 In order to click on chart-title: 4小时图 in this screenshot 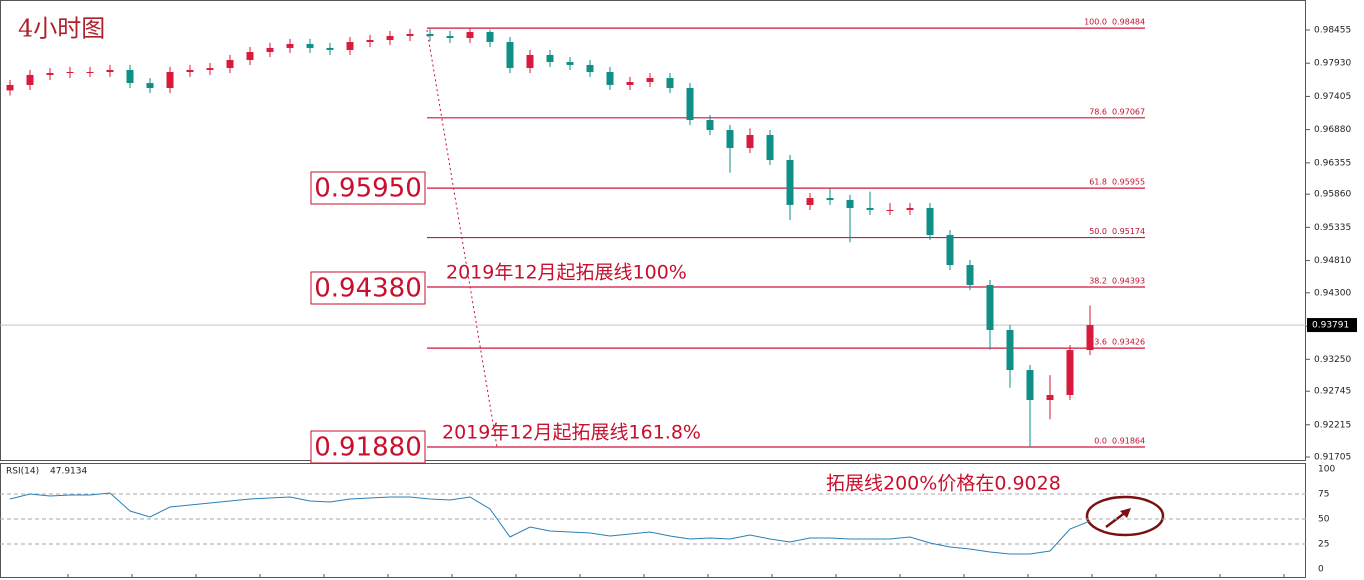, I will do `click(61, 29)`.